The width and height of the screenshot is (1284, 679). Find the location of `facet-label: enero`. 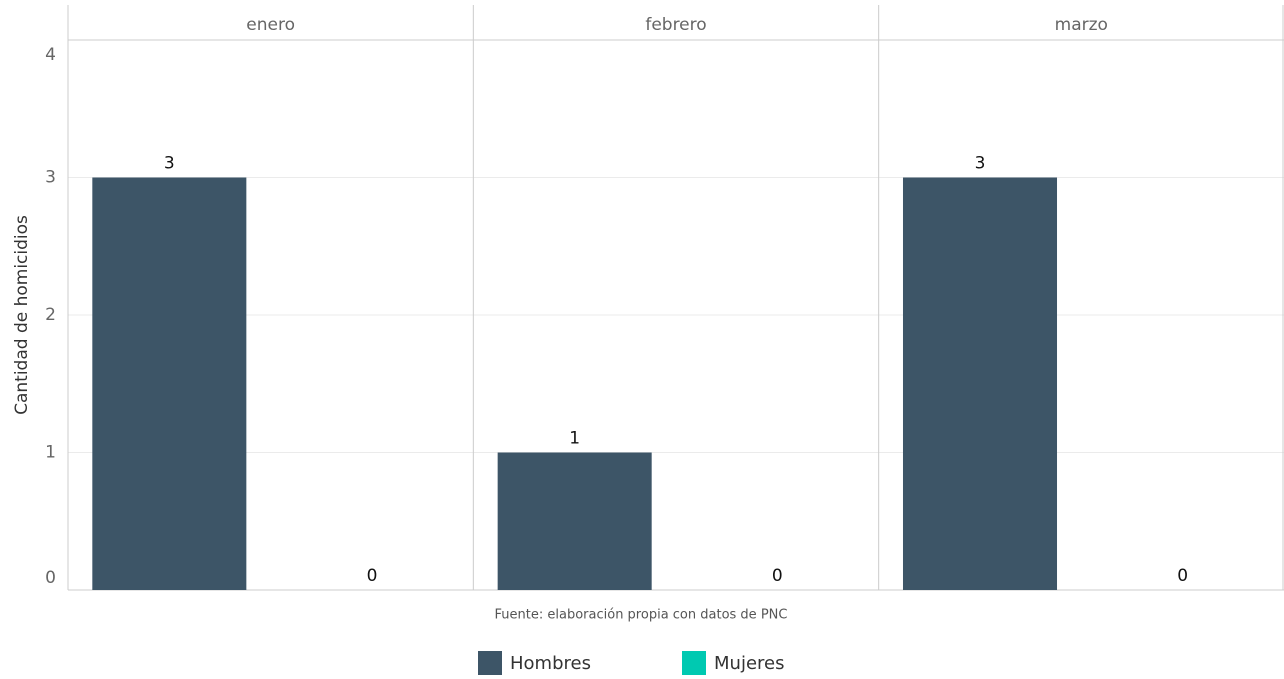

facet-label: enero is located at coordinates (270, 25).